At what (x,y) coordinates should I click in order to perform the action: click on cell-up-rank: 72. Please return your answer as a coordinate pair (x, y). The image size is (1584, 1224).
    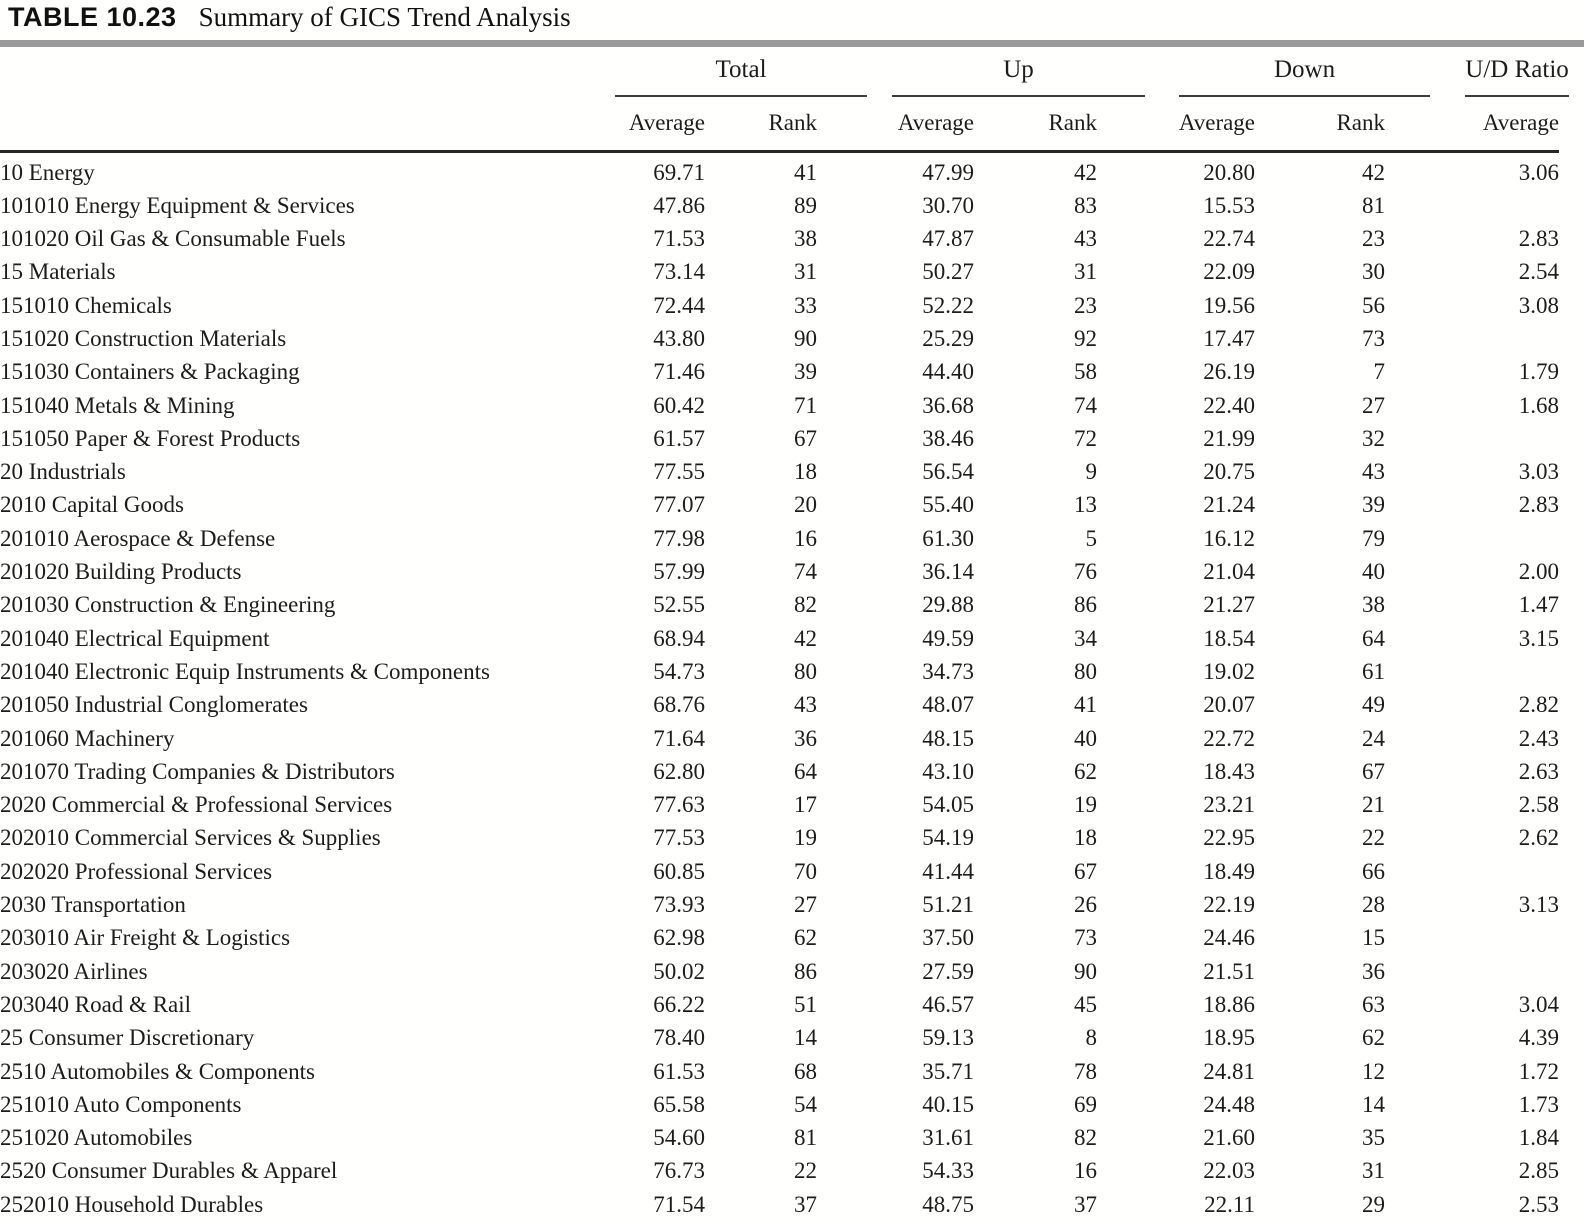
    Looking at the image, I should click on (1086, 438).